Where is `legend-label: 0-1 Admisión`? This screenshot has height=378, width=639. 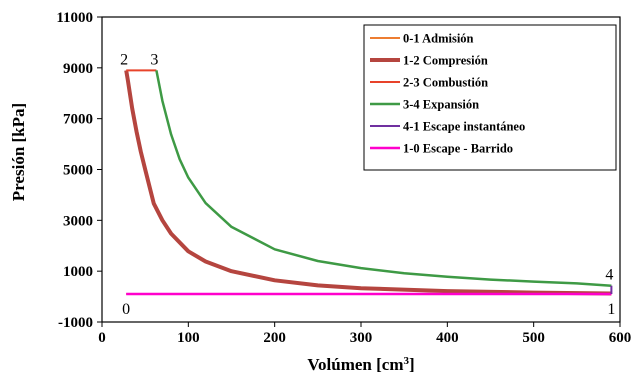 legend-label: 0-1 Admisión is located at coordinates (438, 39).